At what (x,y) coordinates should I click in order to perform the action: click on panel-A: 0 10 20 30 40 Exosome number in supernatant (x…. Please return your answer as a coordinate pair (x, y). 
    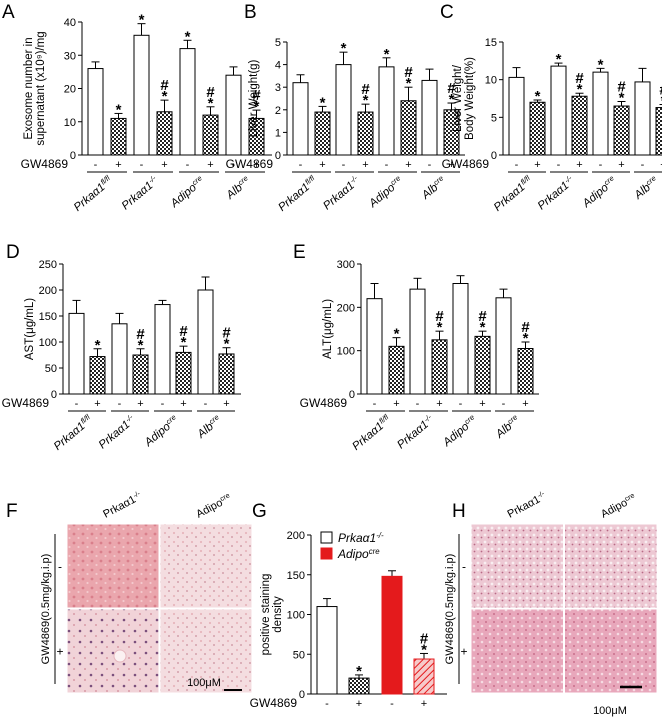
    Looking at the image, I should click on (146, 113).